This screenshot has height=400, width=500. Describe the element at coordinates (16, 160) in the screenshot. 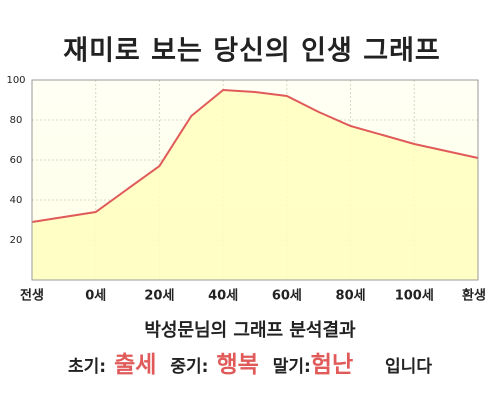

I see `y-tick-label: 60` at that location.